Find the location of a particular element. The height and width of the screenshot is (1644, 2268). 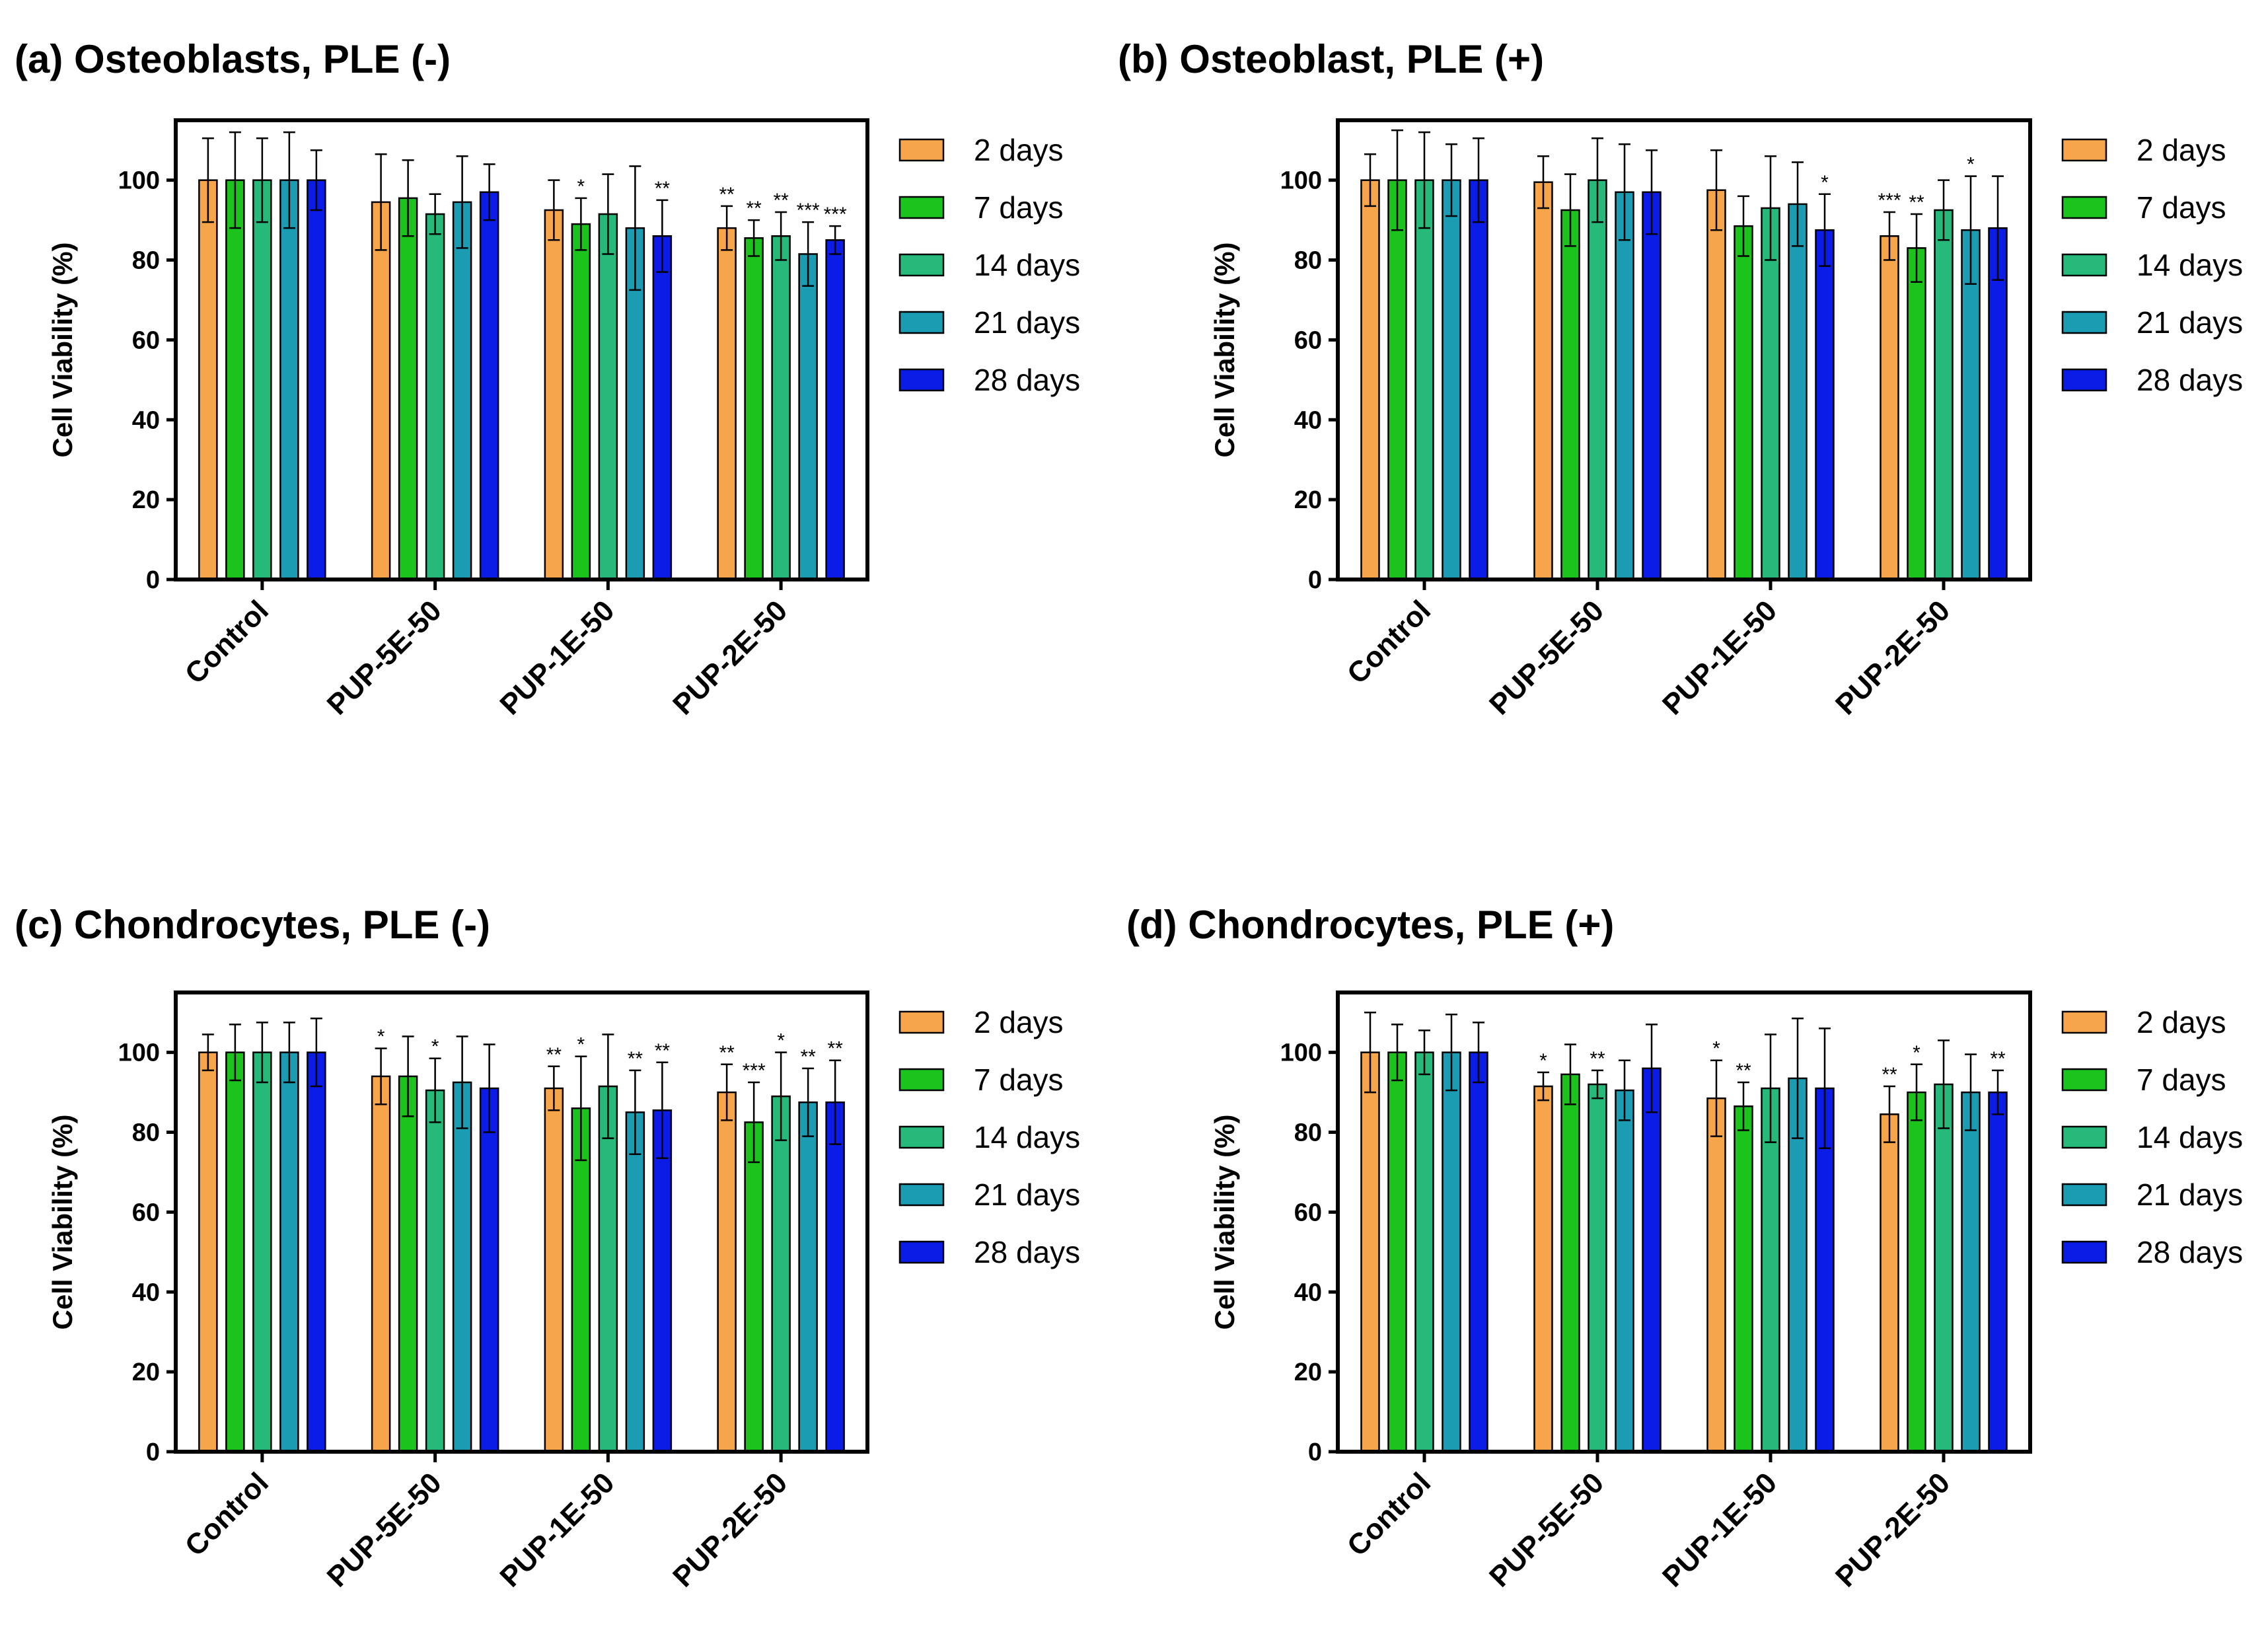

significance-mark: *** is located at coordinates (754, 1071).